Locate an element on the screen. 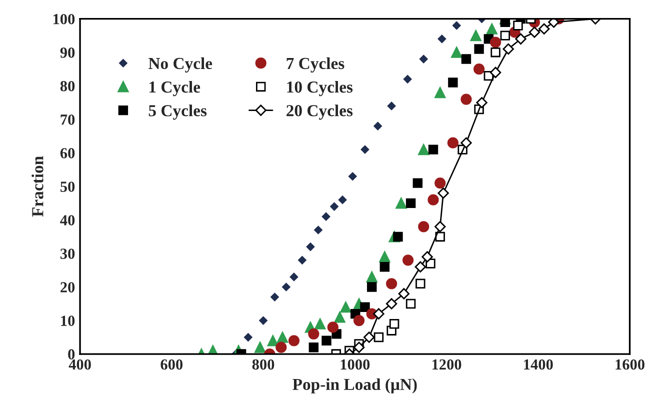 This screenshot has width=656, height=418. x-tick-label: 800 is located at coordinates (263, 364).